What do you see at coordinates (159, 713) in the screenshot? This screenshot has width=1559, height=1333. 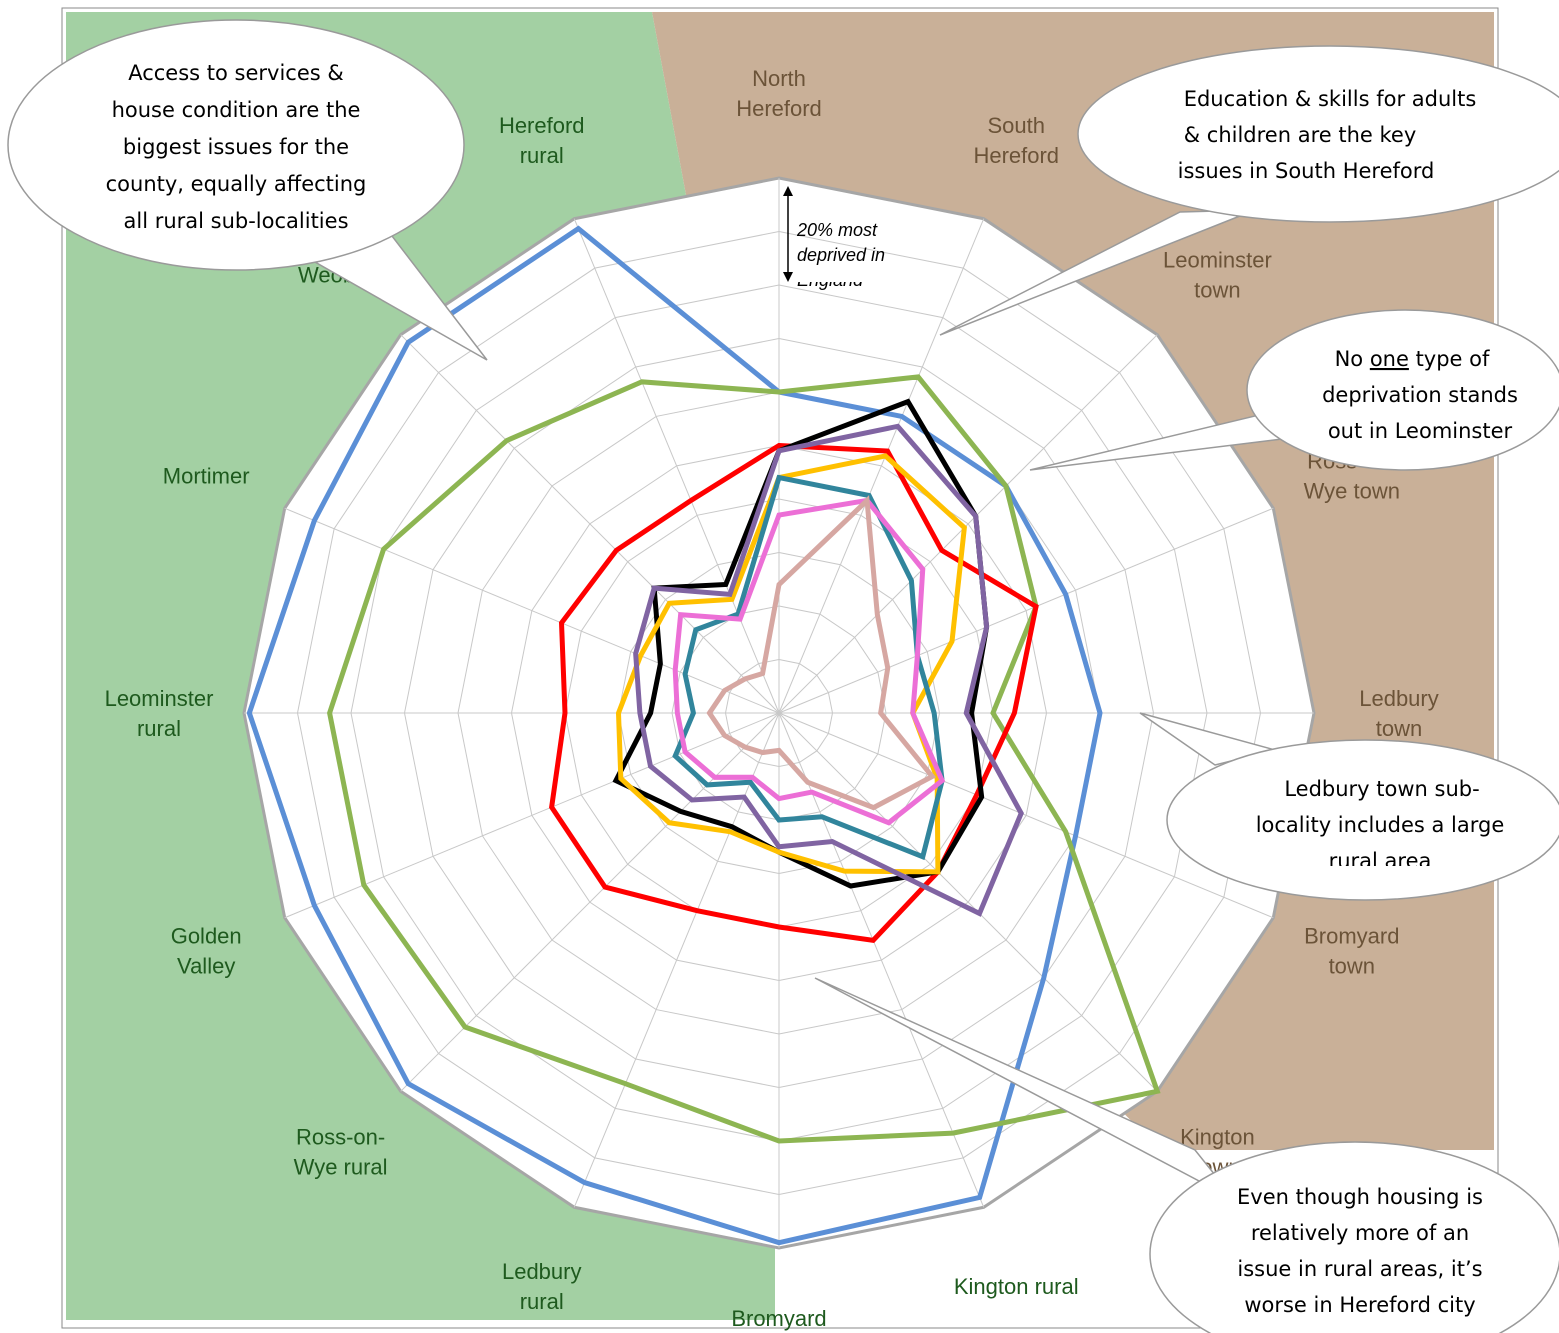 I see `axis-label-13: Leominster rural` at bounding box center [159, 713].